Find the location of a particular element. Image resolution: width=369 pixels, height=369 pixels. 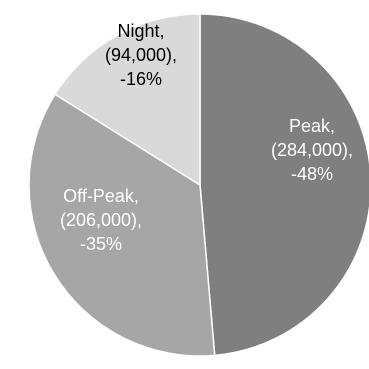

pie-label-line: Night, is located at coordinates (140, 31).